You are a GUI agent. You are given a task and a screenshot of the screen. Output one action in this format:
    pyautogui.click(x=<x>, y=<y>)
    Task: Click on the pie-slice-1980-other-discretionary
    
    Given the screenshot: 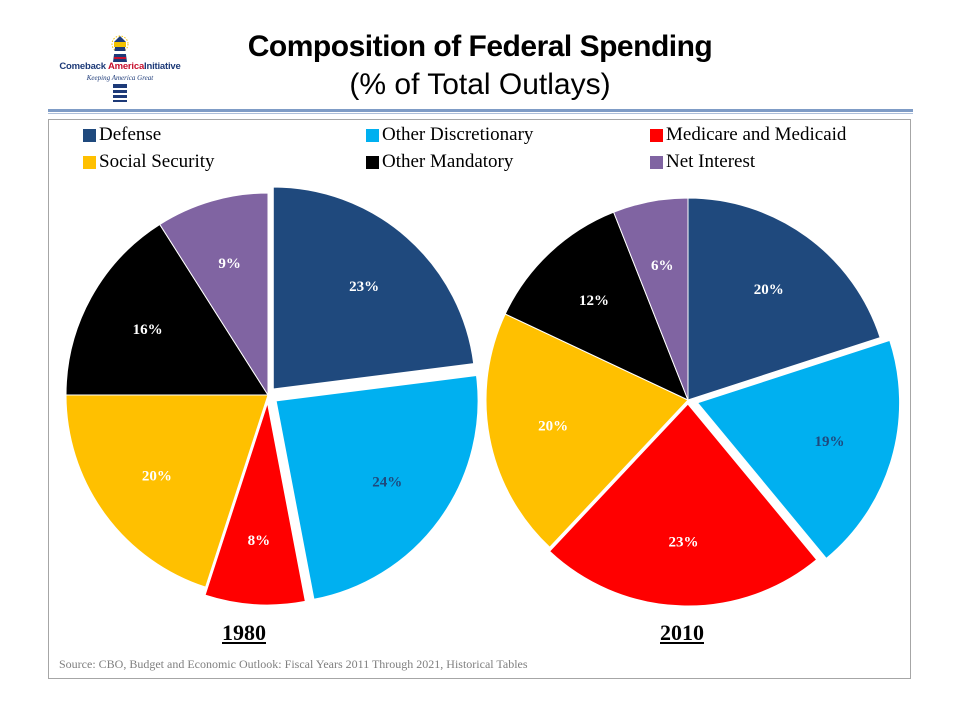 What is the action you would take?
    pyautogui.click(x=377, y=487)
    